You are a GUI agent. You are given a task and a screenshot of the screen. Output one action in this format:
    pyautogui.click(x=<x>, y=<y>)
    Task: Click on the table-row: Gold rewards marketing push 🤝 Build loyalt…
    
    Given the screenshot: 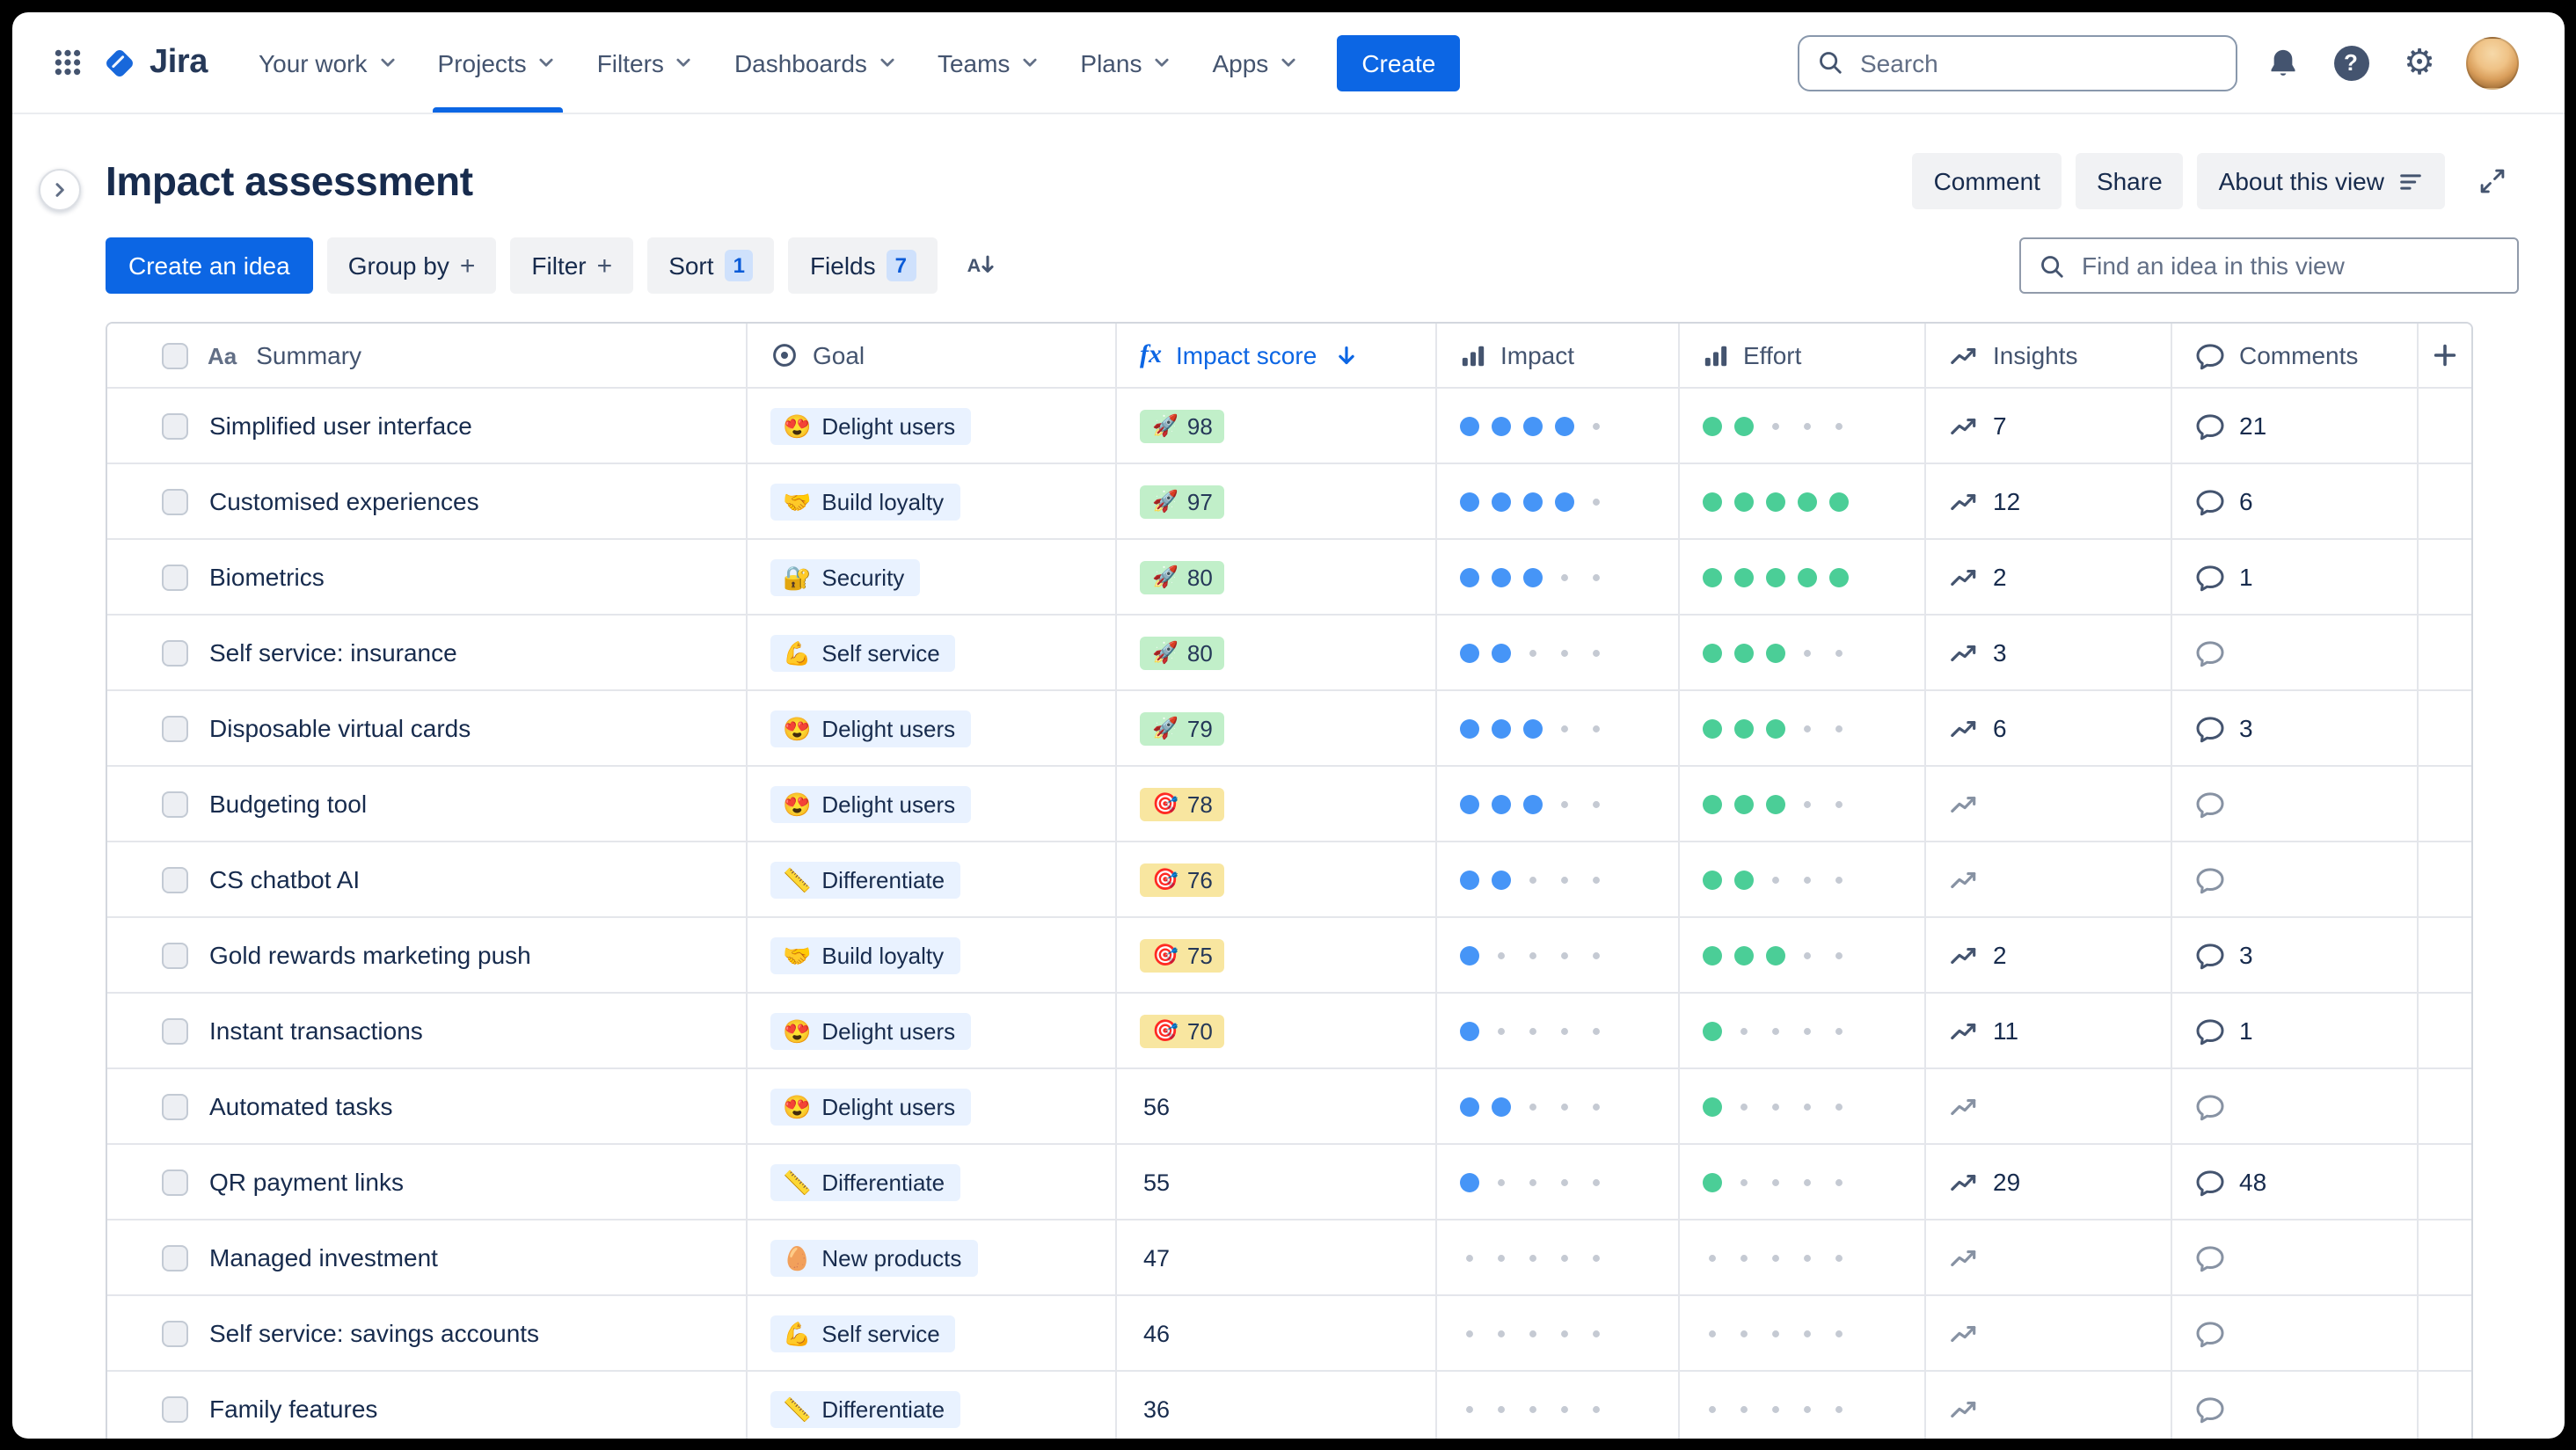 What is the action you would take?
    pyautogui.click(x=1289, y=956)
    